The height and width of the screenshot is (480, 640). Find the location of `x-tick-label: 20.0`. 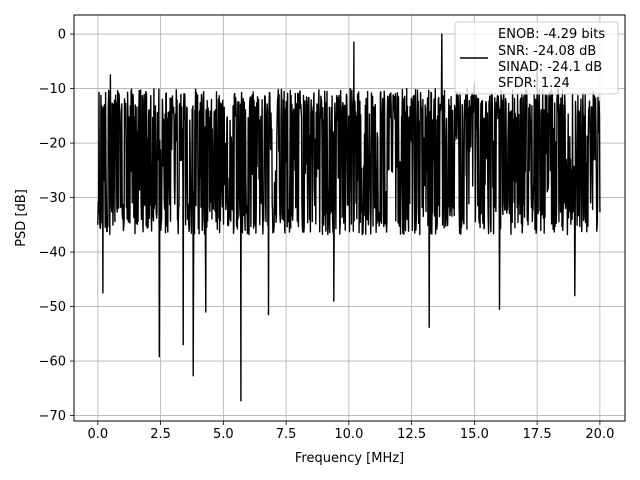

x-tick-label: 20.0 is located at coordinates (599, 434).